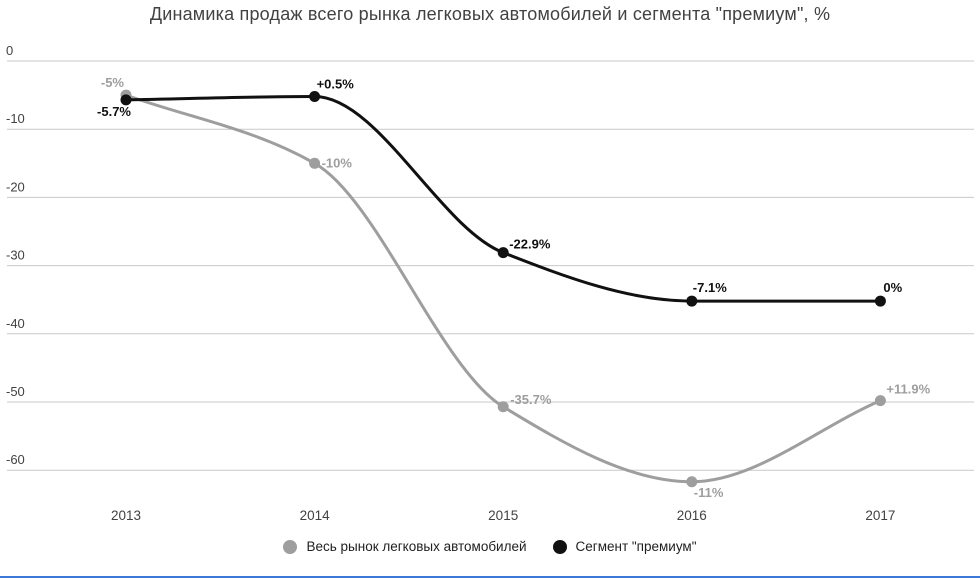 The image size is (980, 578). What do you see at coordinates (503, 515) in the screenshot?
I see `x-tick-label: 2015` at bounding box center [503, 515].